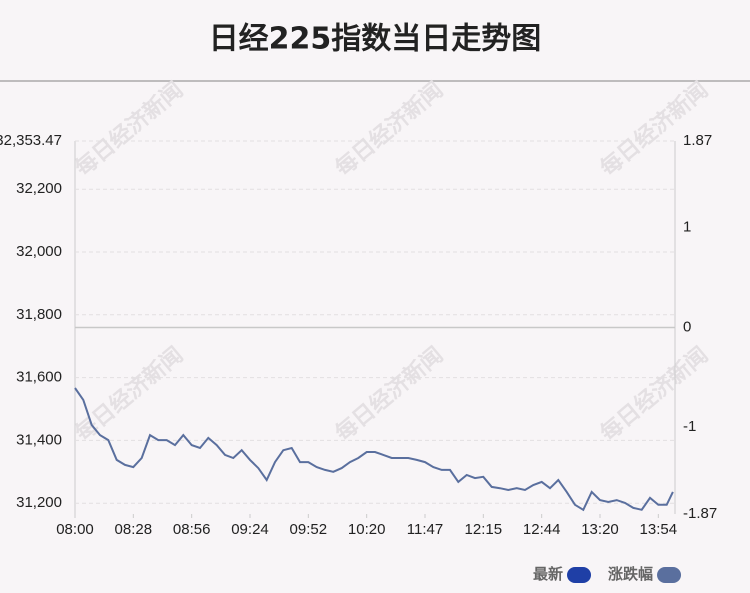 The width and height of the screenshot is (750, 593). Describe the element at coordinates (39, 314) in the screenshot. I see `y-tick-label: 31,800` at that location.